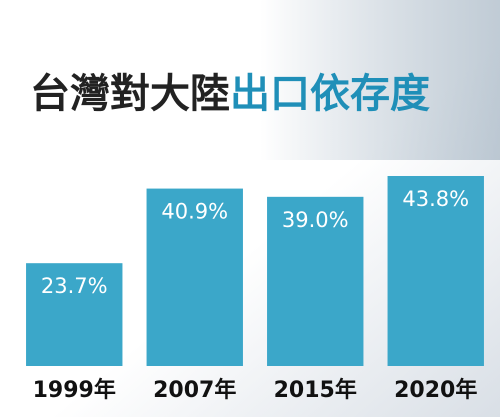 This screenshot has width=500, height=417. Describe the element at coordinates (194, 390) in the screenshot. I see `x-tick-label: 2007年` at that location.